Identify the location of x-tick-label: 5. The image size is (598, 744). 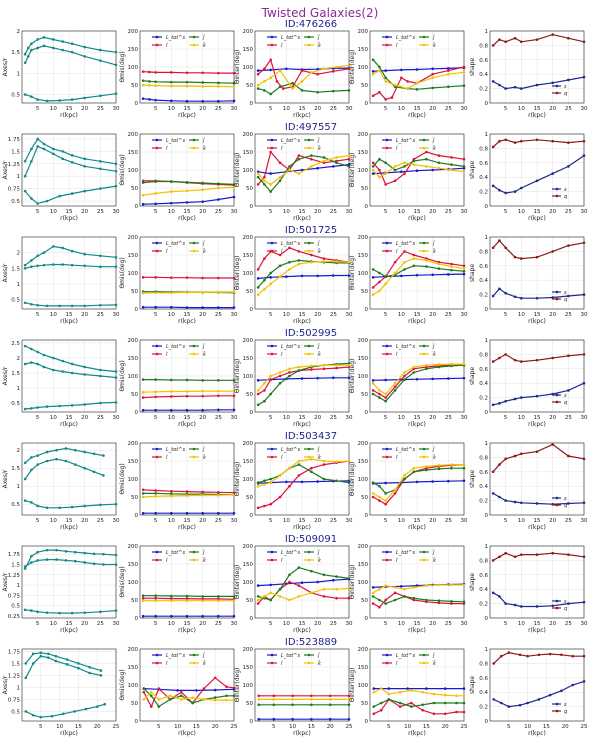
(156, 624).